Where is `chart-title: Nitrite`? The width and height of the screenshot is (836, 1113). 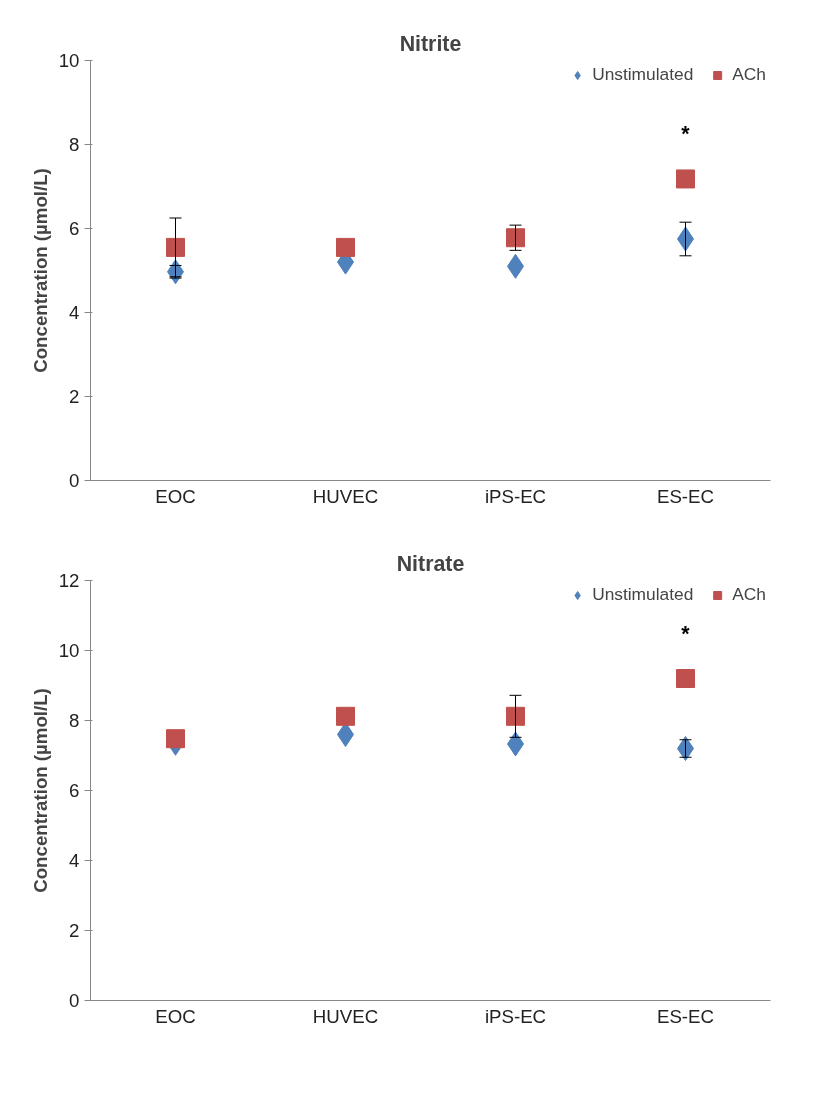
chart-title: Nitrite is located at coordinates (430, 43).